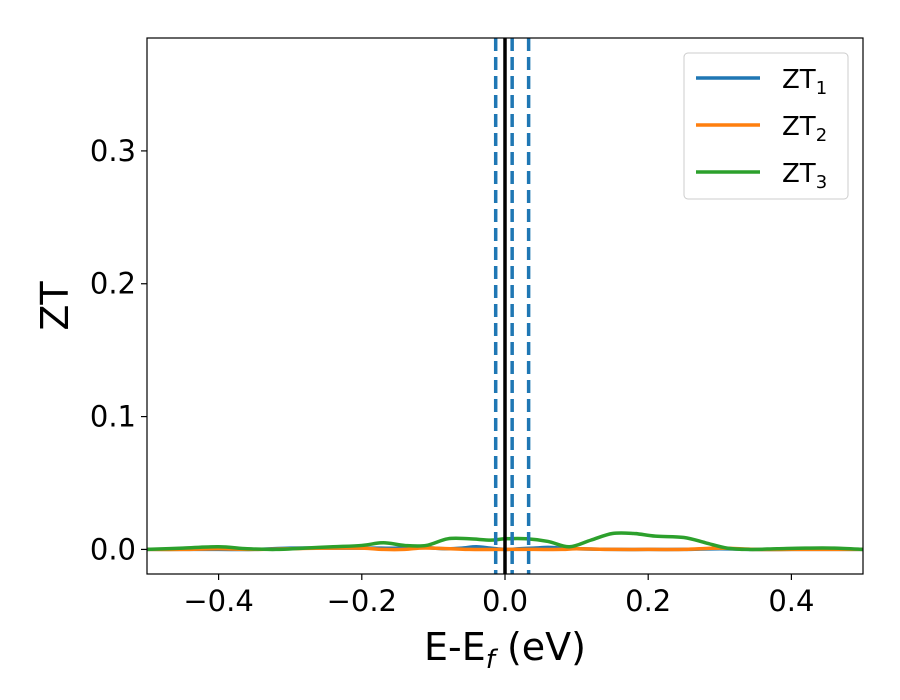  Describe the element at coordinates (505, 650) in the screenshot. I see `x-axis-label: E-Ef (eV)` at that location.